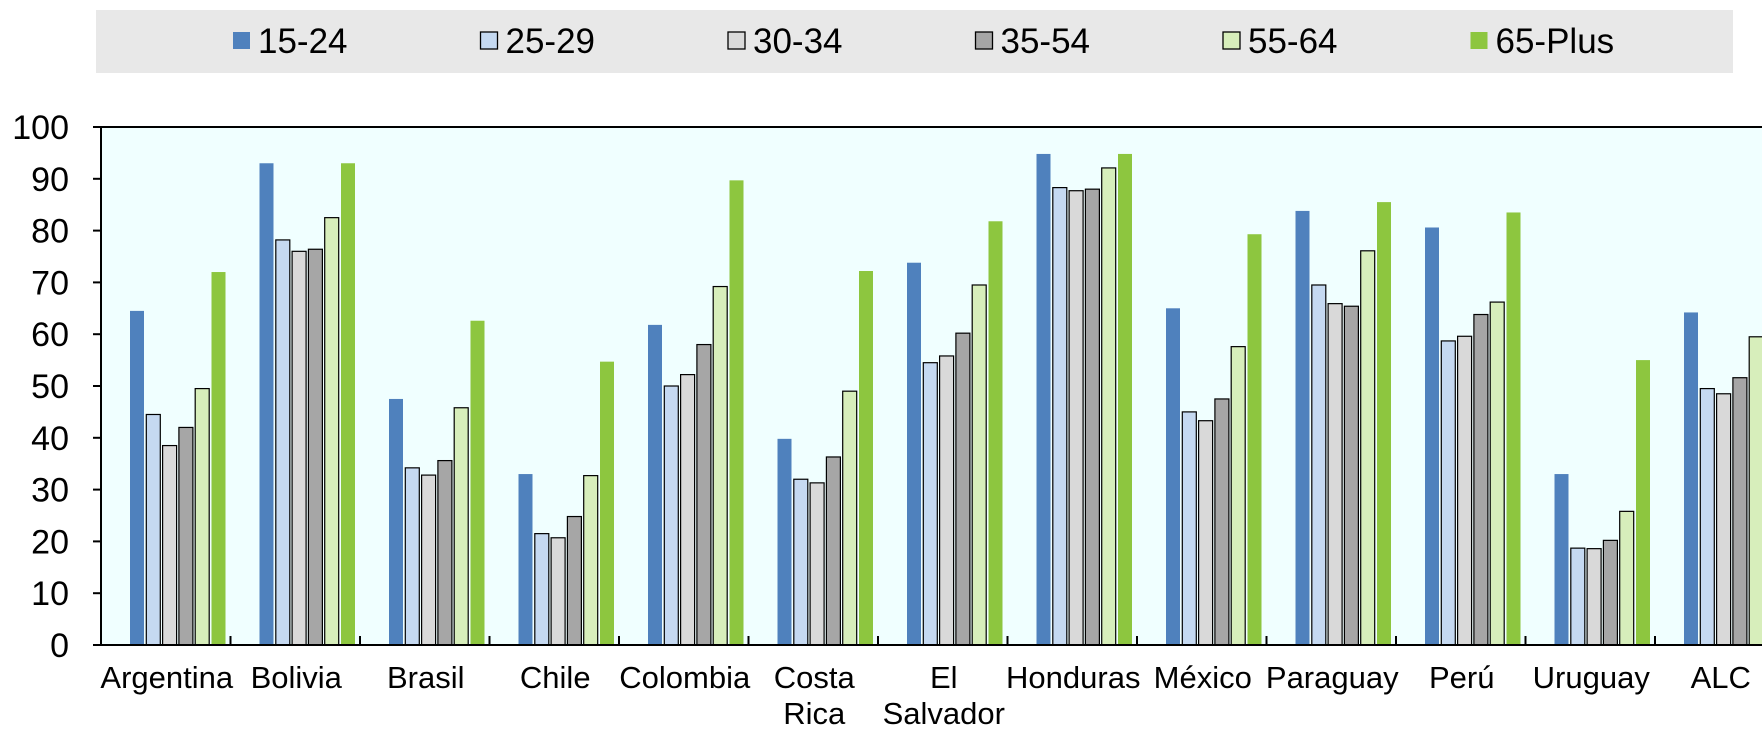  What do you see at coordinates (995, 433) in the screenshot?
I see `bar-el-salvador-65-Plus` at bounding box center [995, 433].